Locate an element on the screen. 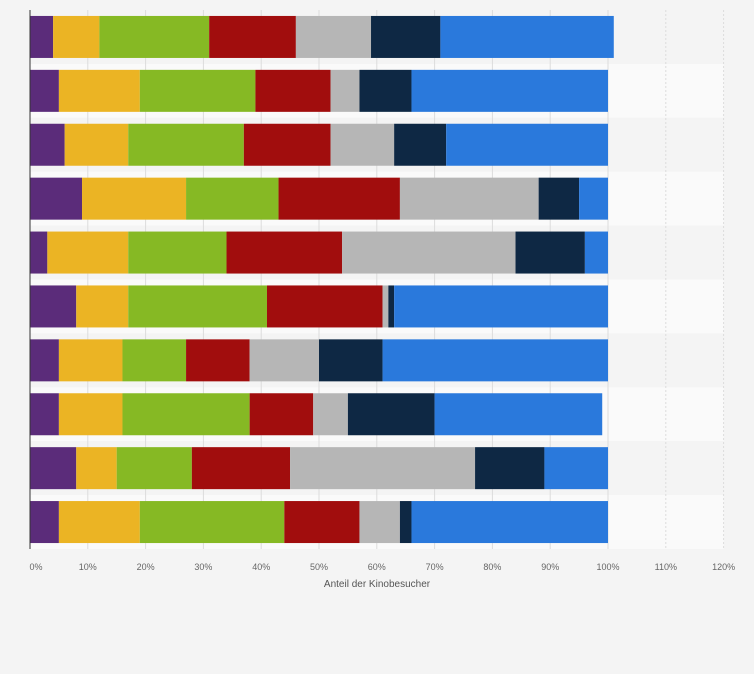  x-tick-label: 100% is located at coordinates (607, 567).